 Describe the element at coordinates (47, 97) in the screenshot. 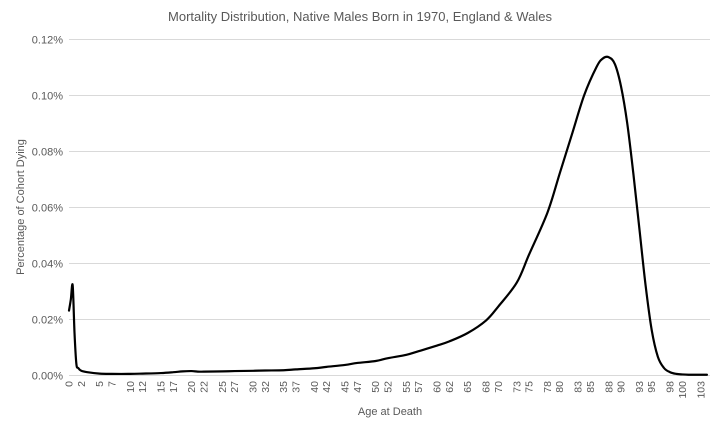

I see `y-tick-label: 0.10%` at that location.